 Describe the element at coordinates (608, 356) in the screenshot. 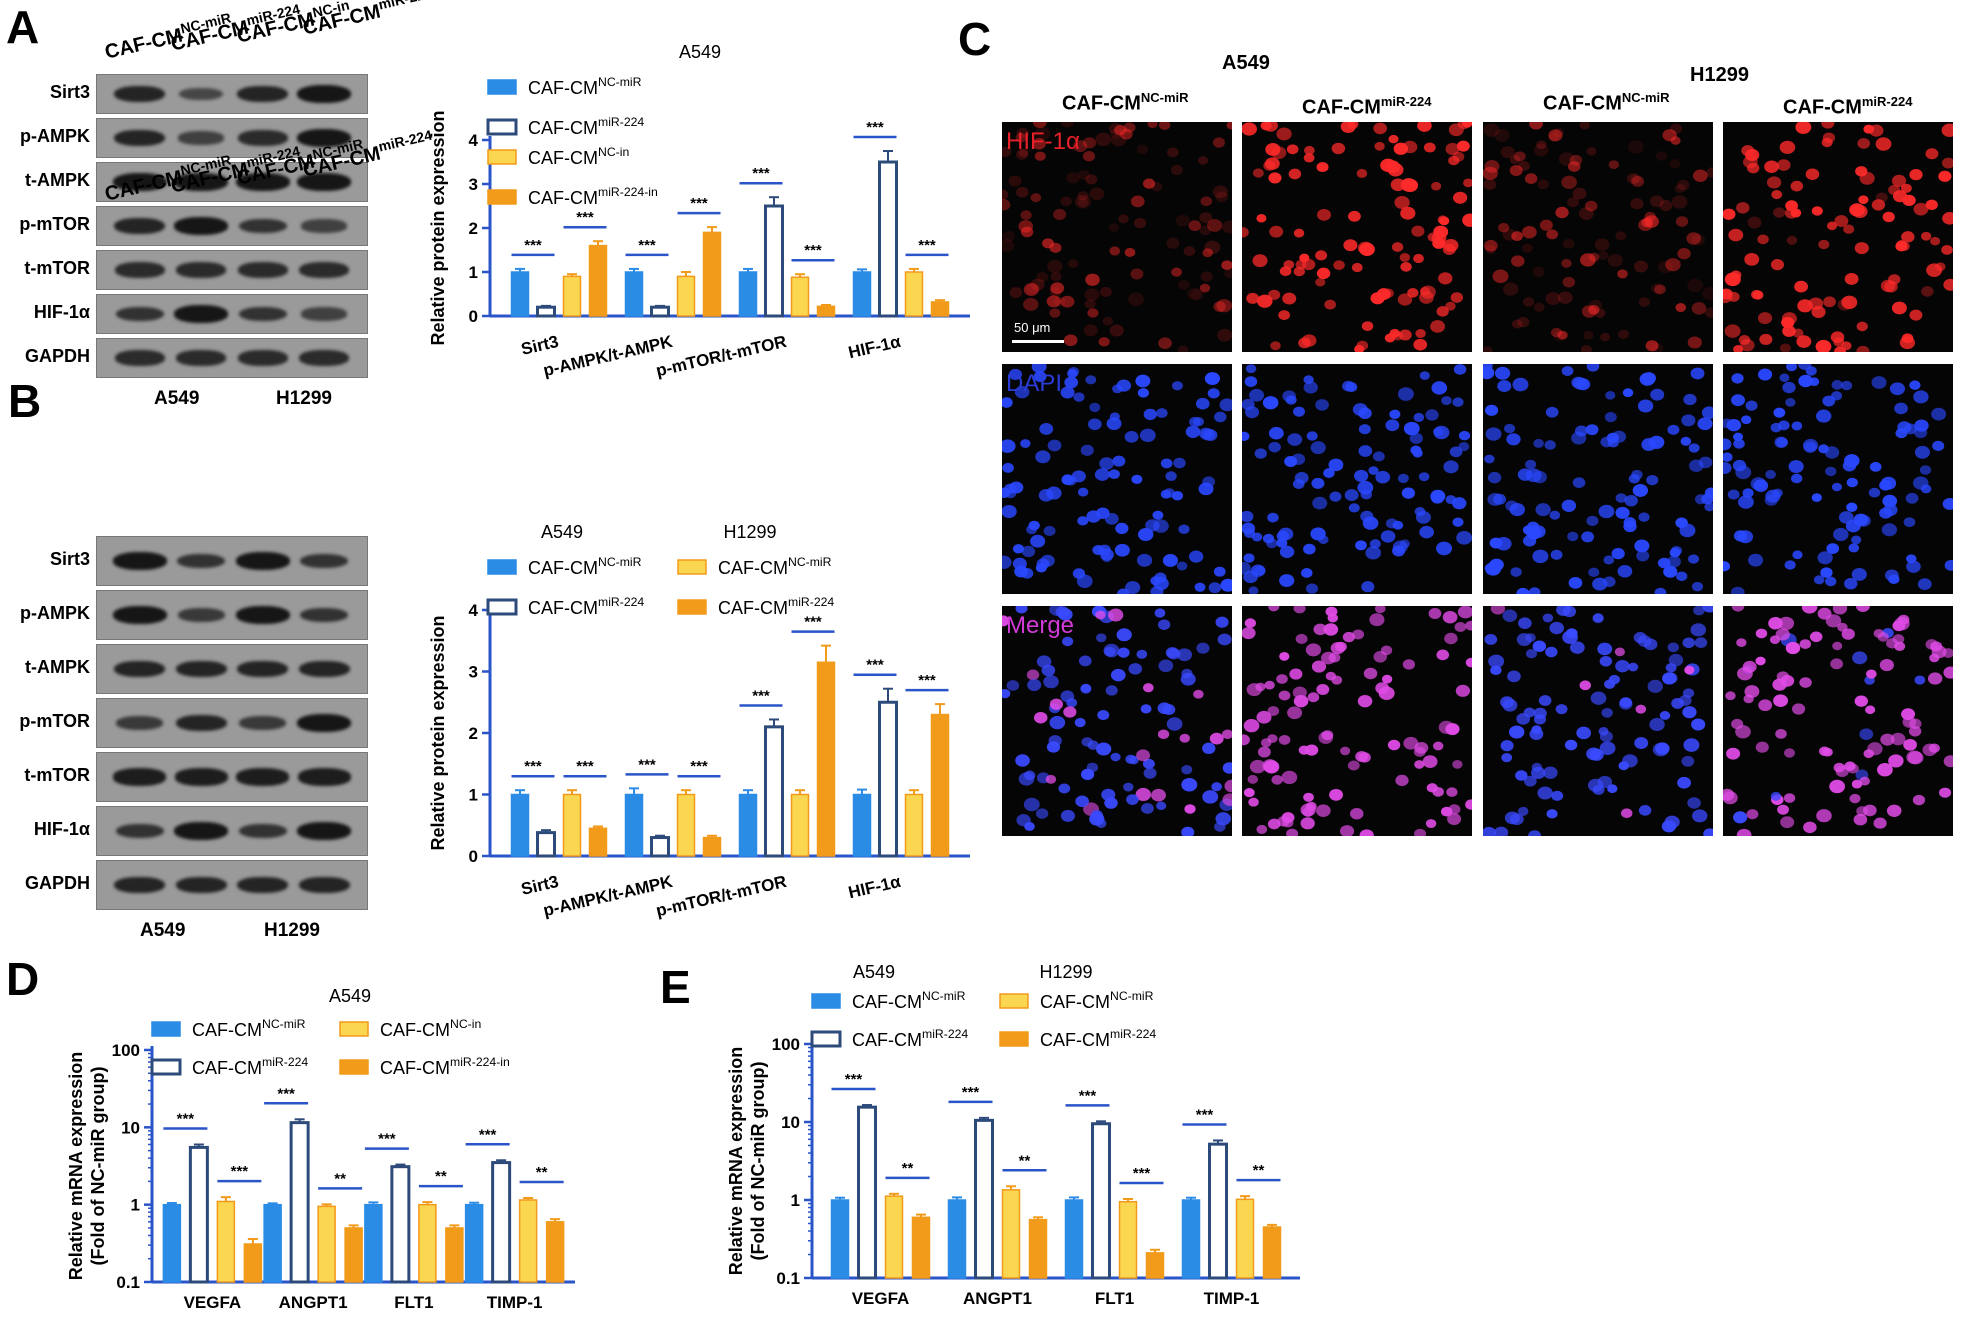

I see `x-tick-label: p-AMPK/t-AMPK` at that location.